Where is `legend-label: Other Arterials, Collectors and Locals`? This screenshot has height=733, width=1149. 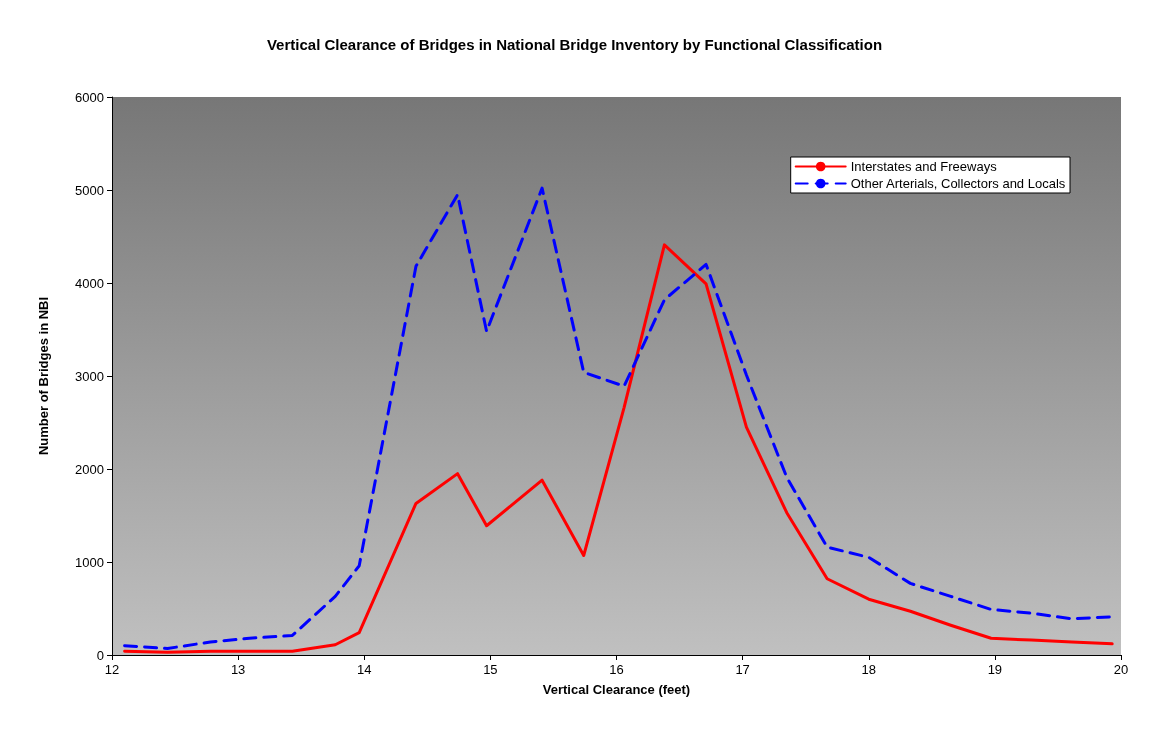
legend-label: Other Arterials, Collectors and Locals is located at coordinates (958, 183).